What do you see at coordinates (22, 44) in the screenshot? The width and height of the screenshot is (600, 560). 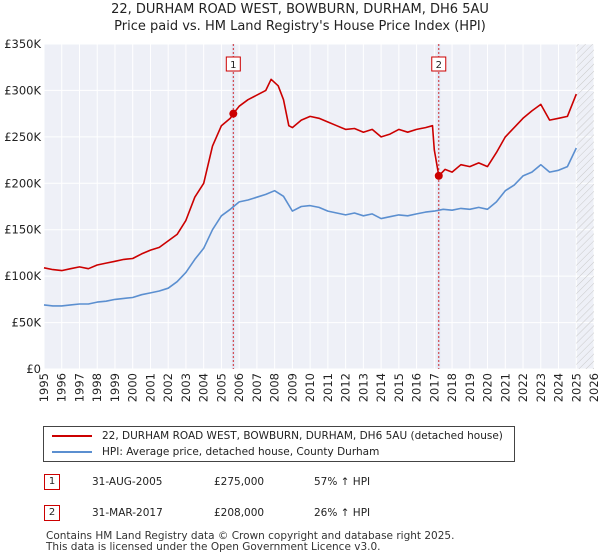 I see `y-tick-label: £350K` at bounding box center [22, 44].